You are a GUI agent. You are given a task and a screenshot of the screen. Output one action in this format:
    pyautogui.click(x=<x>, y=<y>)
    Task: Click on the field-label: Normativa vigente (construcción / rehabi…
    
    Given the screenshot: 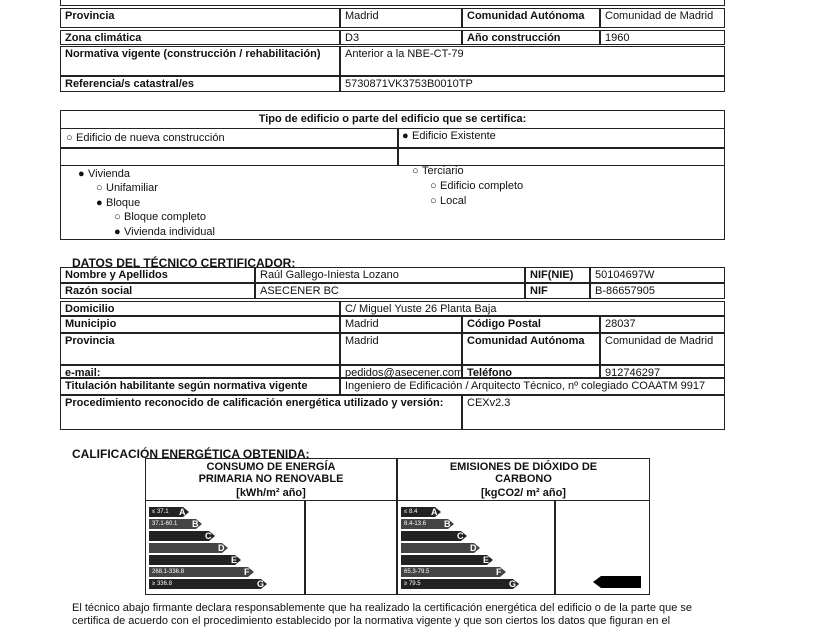 What is the action you would take?
    pyautogui.click(x=200, y=61)
    